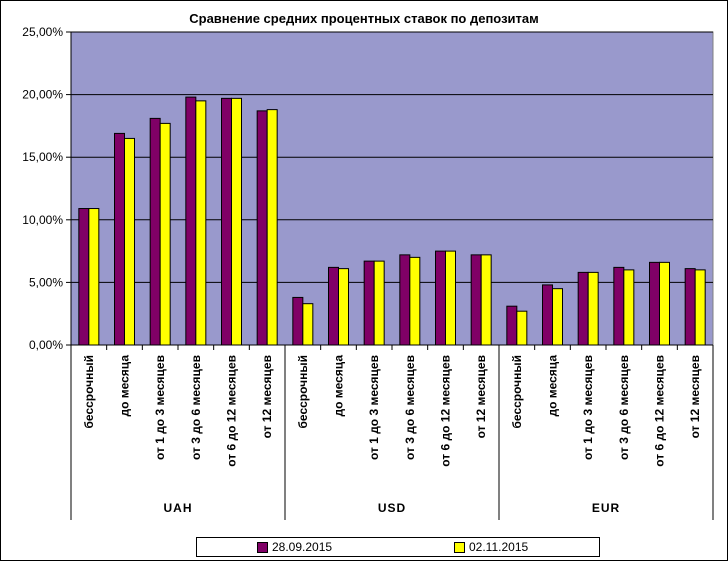 The width and height of the screenshot is (728, 561). What do you see at coordinates (42, 220) in the screenshot?
I see `y-tick-label: 10,00%` at bounding box center [42, 220].